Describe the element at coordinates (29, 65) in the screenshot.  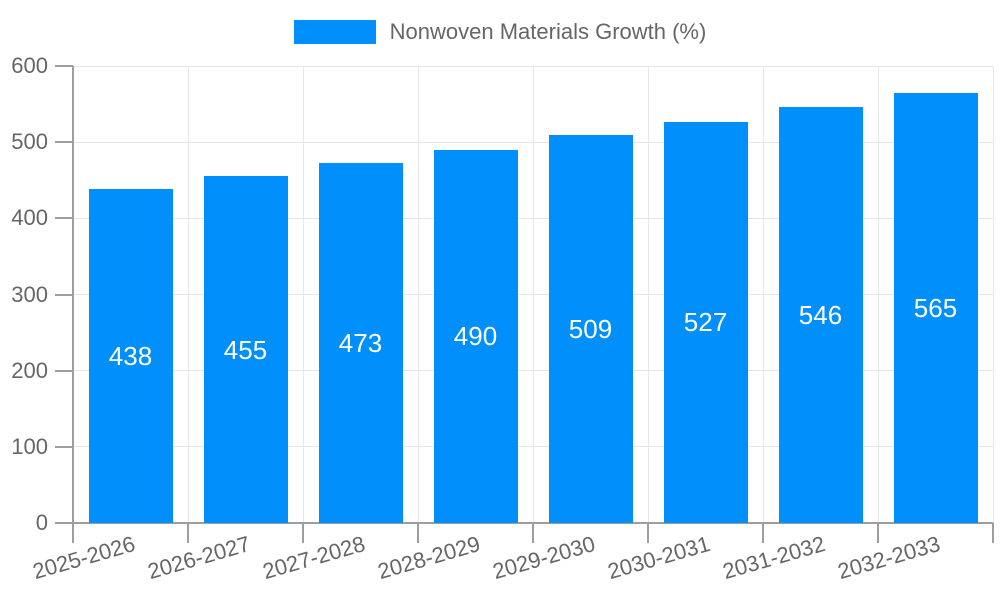
I see `y-axis-label: 600` at that location.